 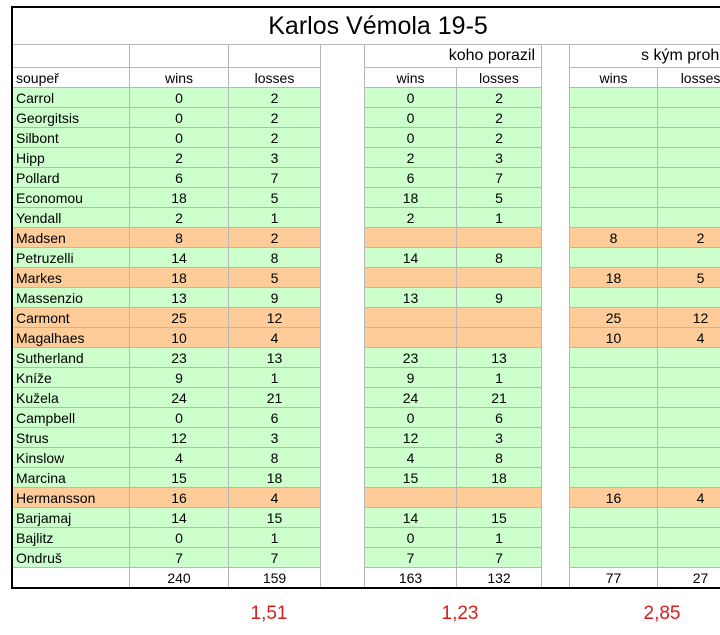 I want to click on ratio-row: 1,51 1,23 2,85, so click(x=360, y=616).